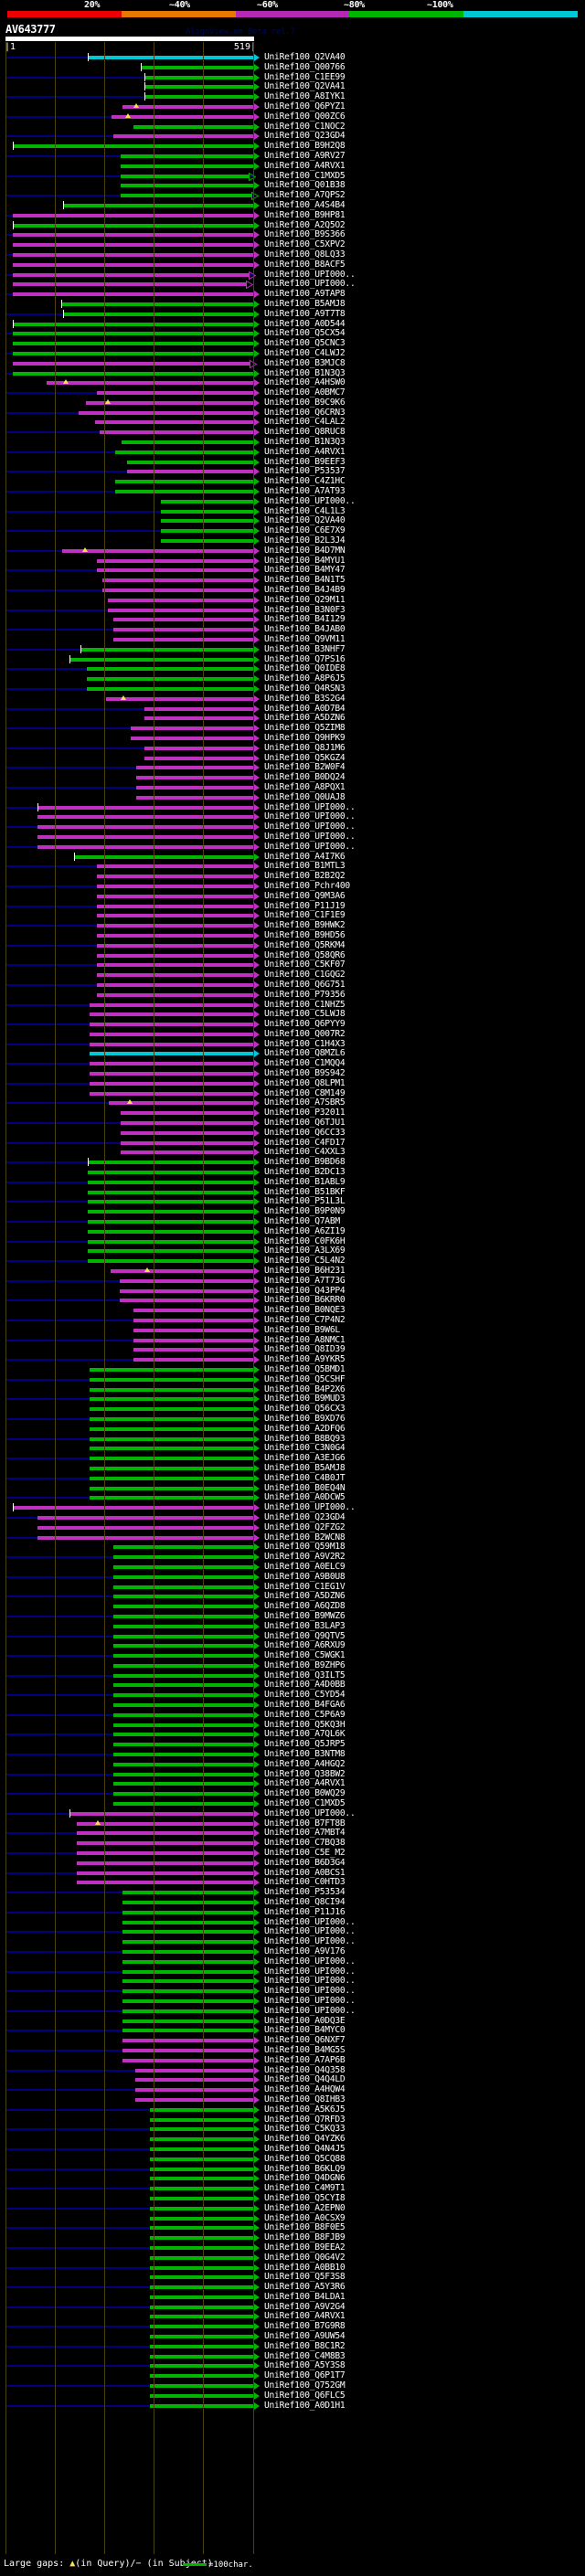  Describe the element at coordinates (305, 254) in the screenshot. I see `hit-label: UniRef100_Q8LQ33` at that location.